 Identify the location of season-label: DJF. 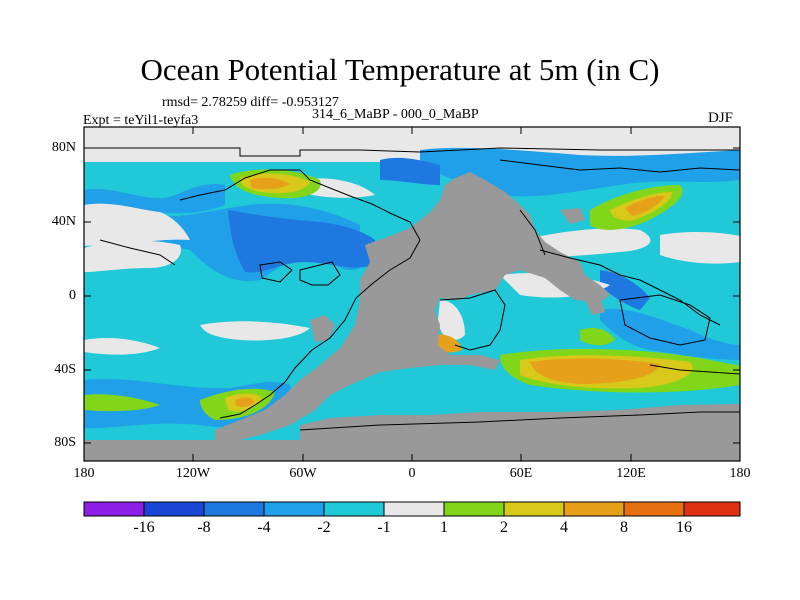
(721, 118).